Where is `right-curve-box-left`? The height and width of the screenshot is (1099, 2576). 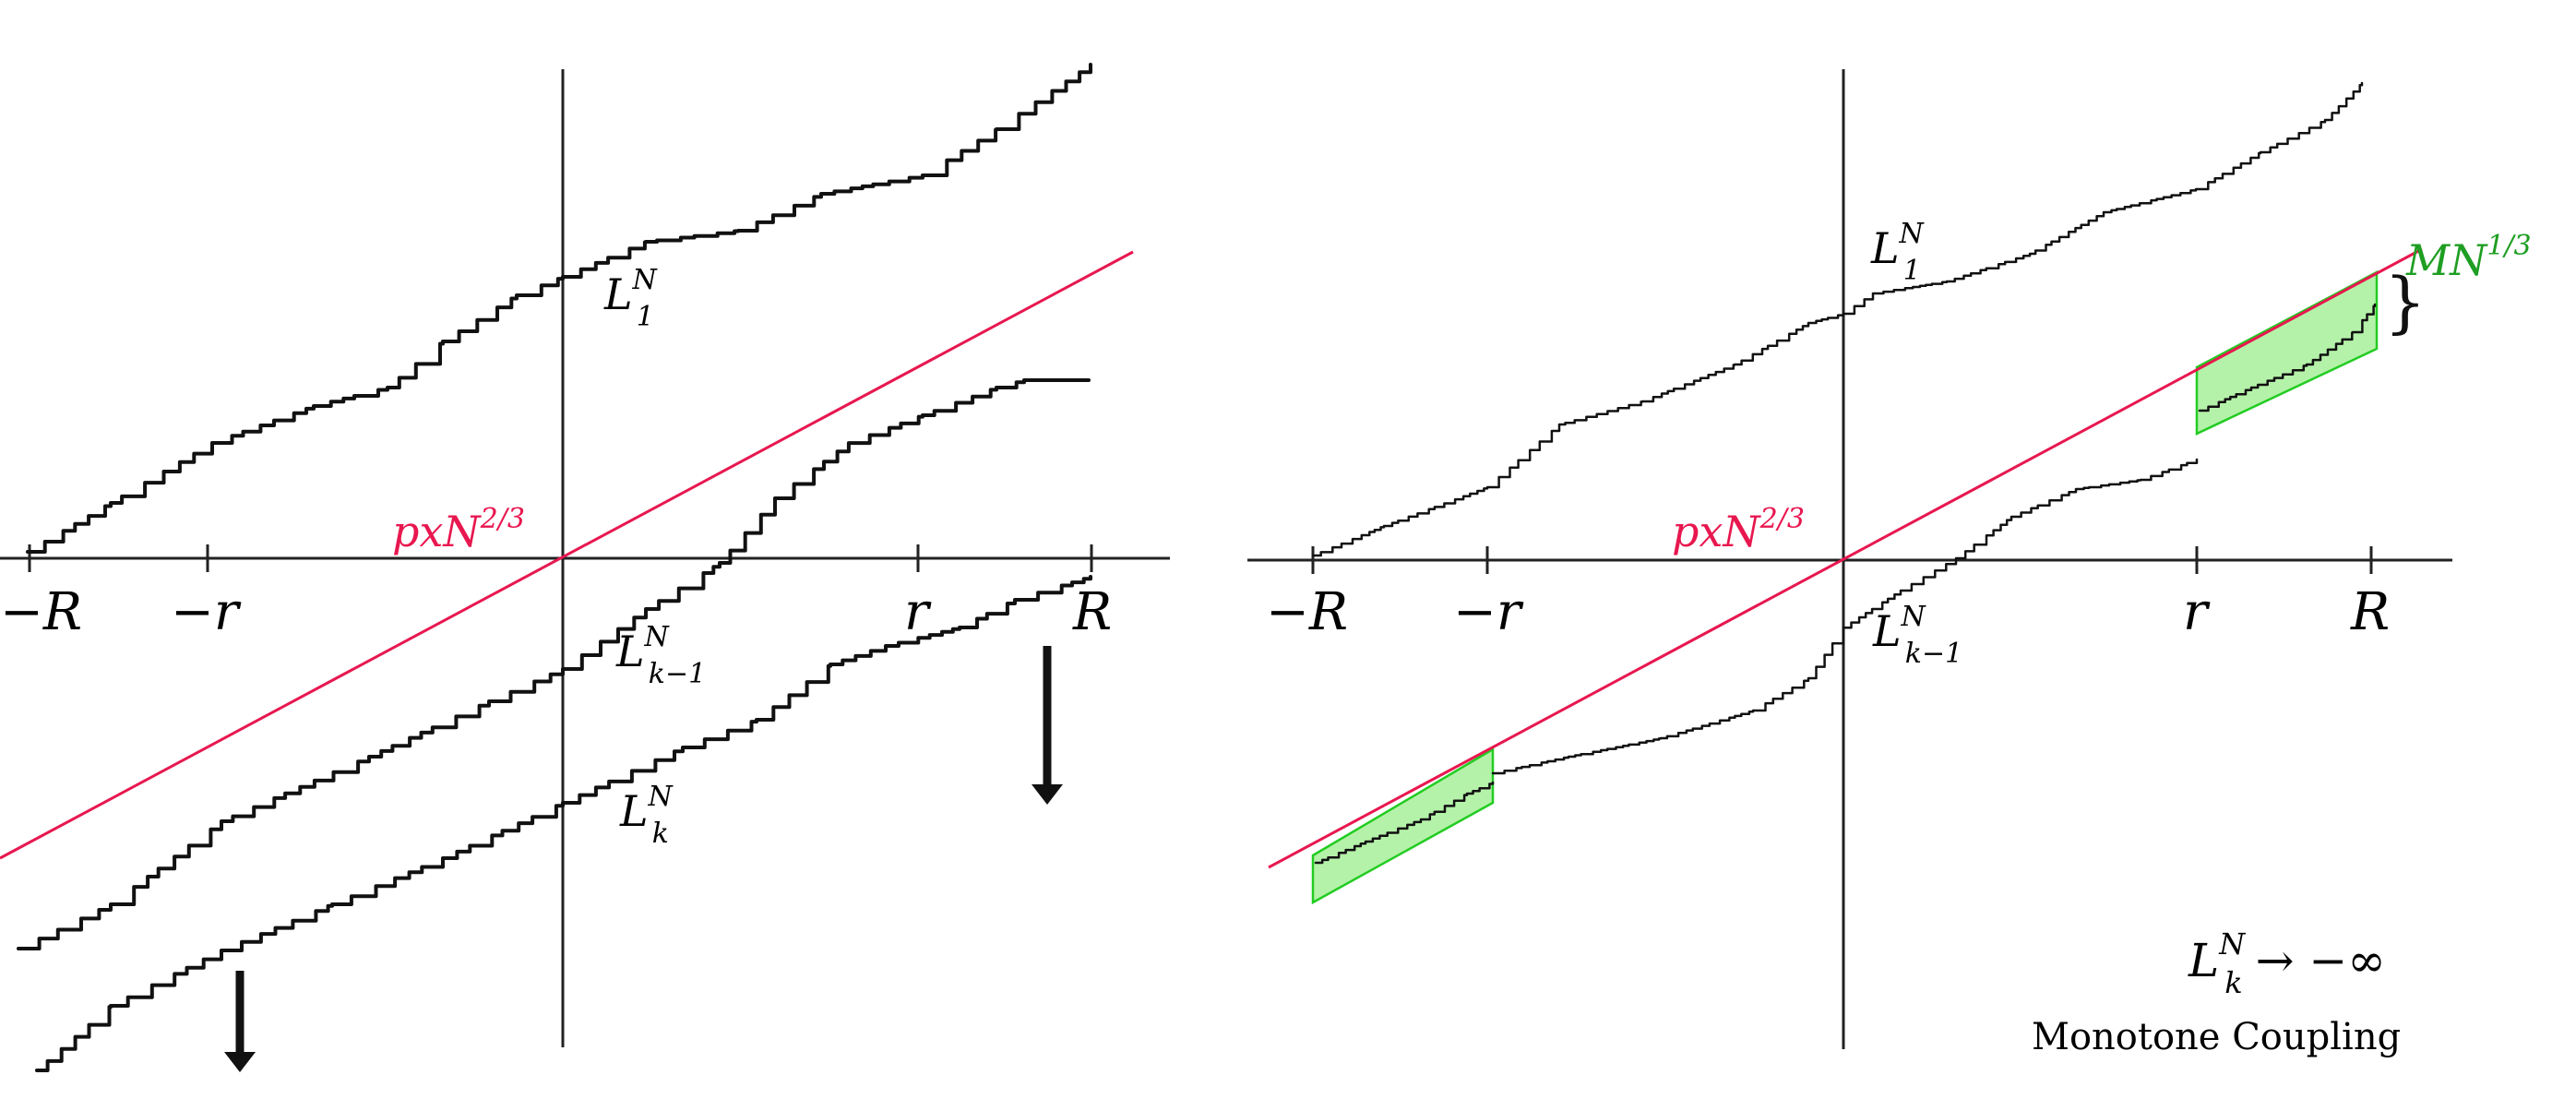 right-curve-box-left is located at coordinates (1404, 823).